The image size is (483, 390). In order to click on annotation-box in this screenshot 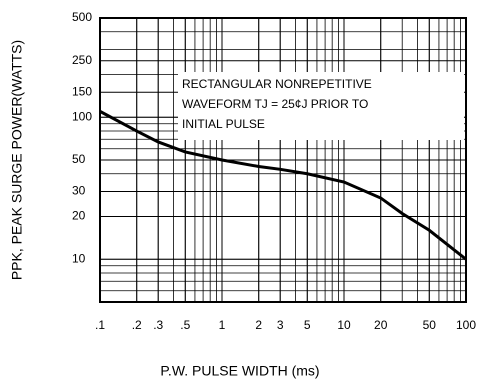, I will do `click(321, 106)`.